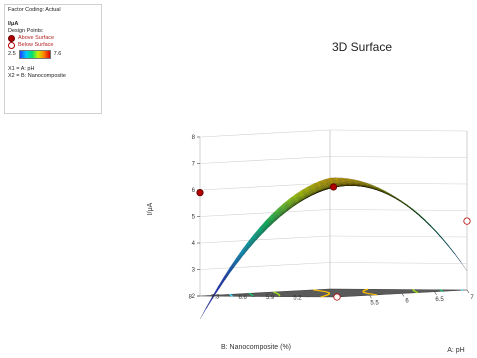 This screenshot has width=477, height=358. I want to click on y-tick-label: 8, so click(191, 298).